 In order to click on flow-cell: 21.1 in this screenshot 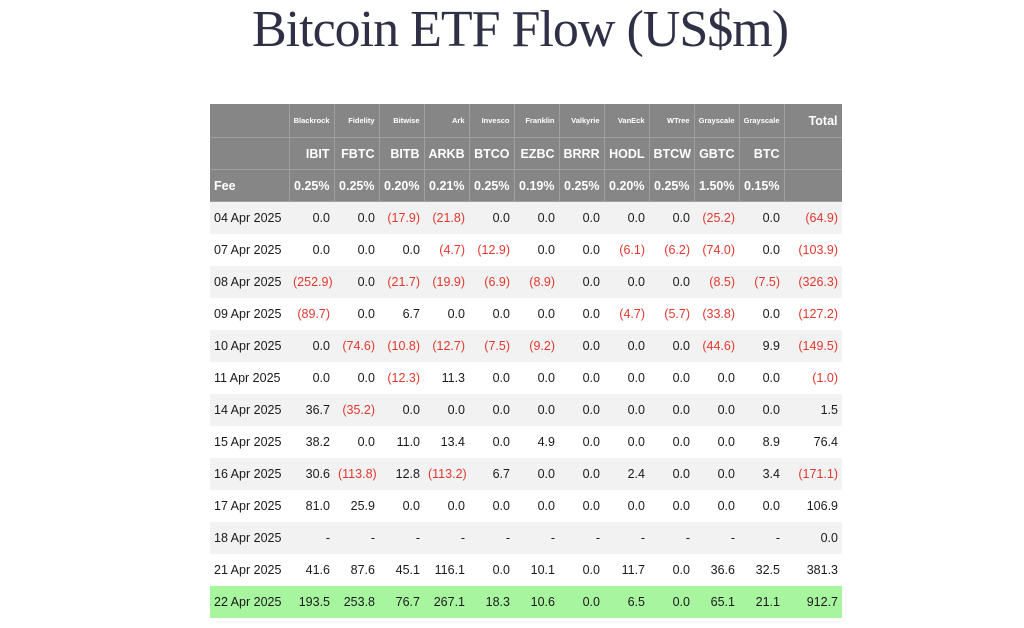, I will do `click(761, 602)`.